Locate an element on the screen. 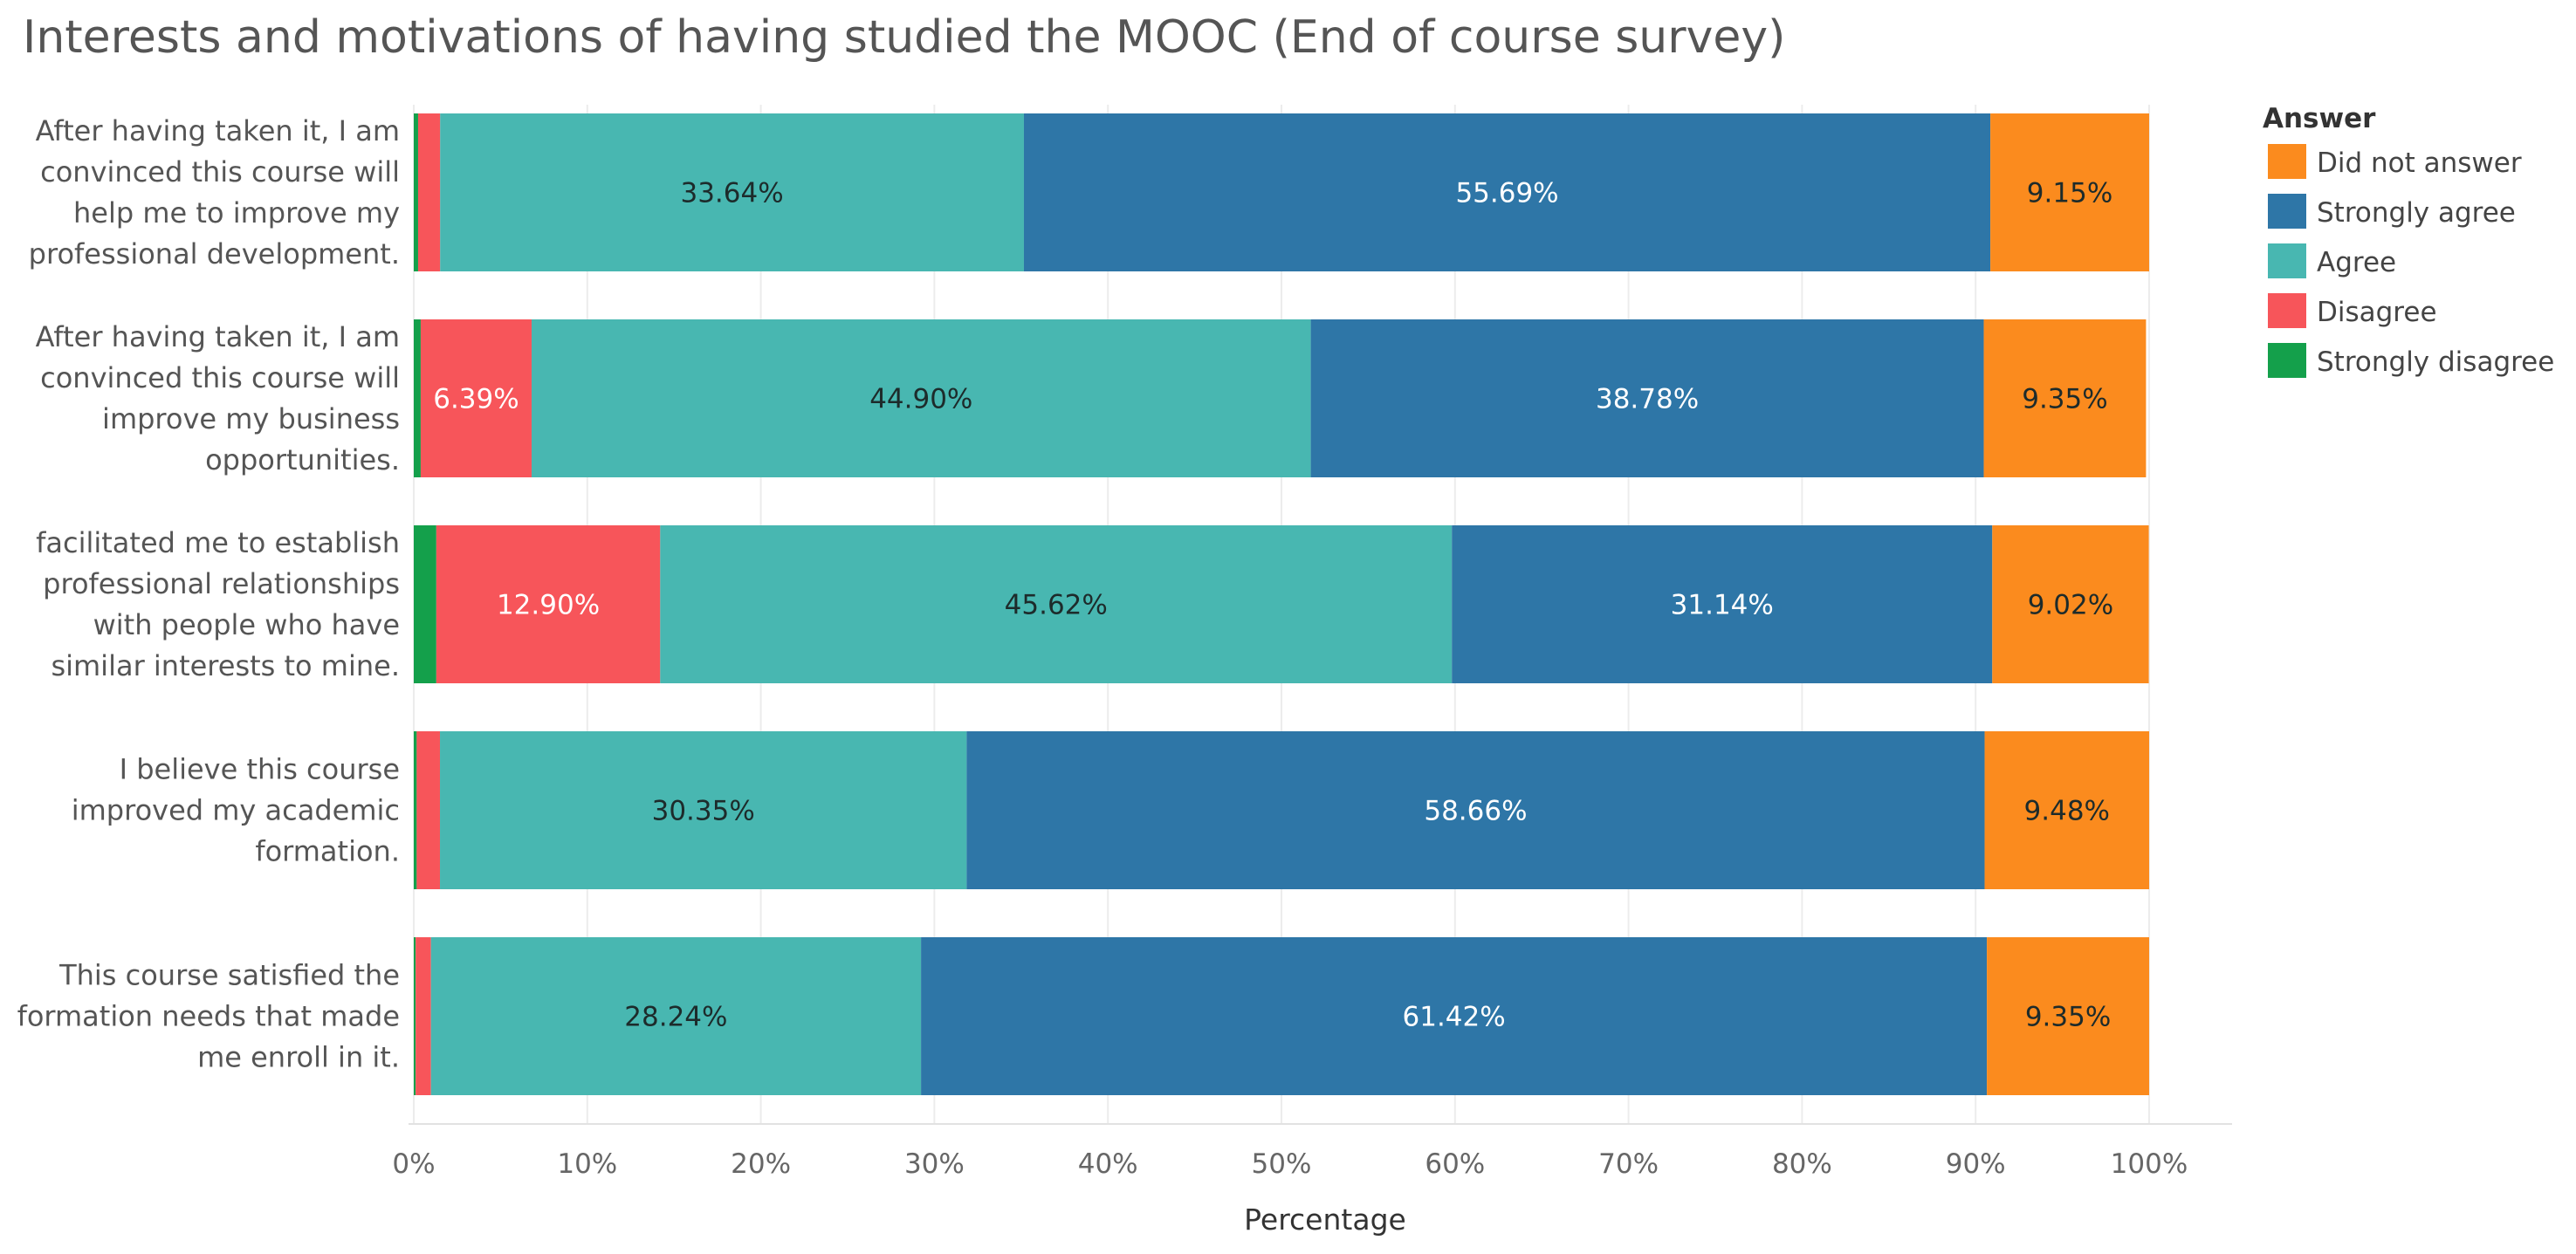 Image resolution: width=2576 pixels, height=1254 pixels. legend-entry: Strongly disagree is located at coordinates (2435, 362).